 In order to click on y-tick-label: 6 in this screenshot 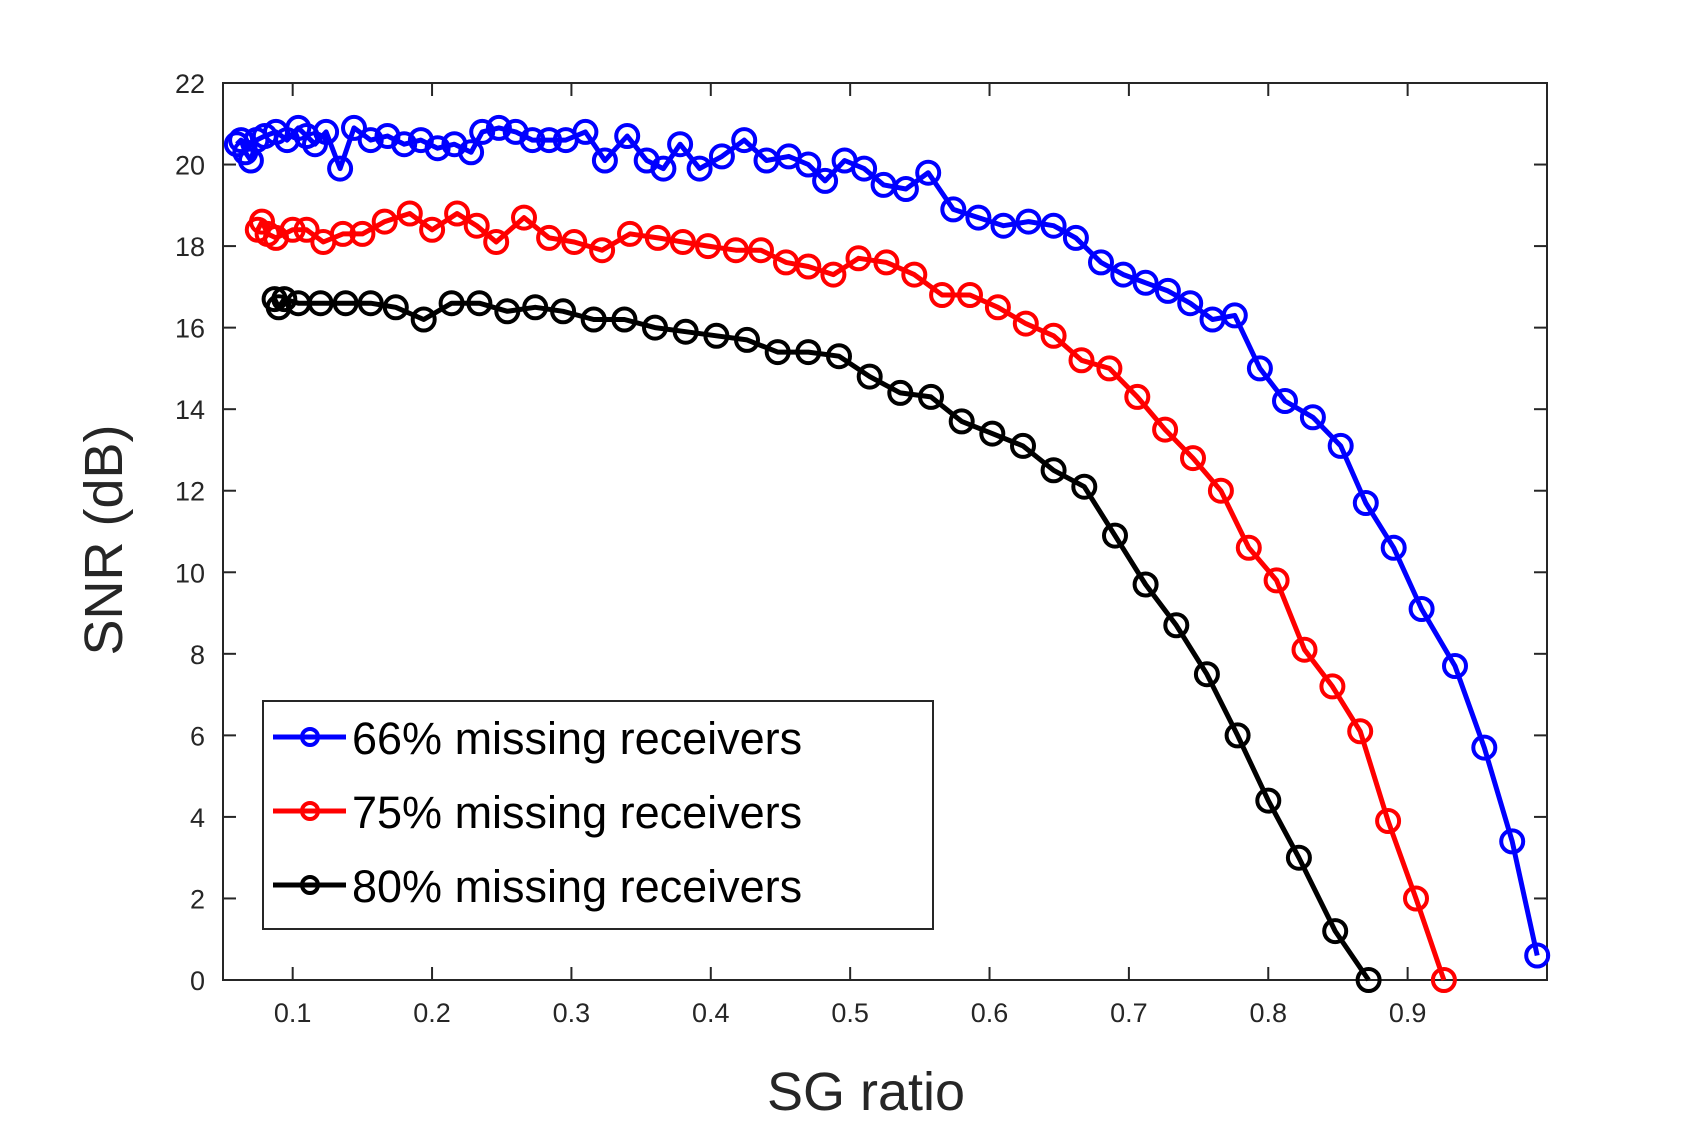, I will do `click(197, 736)`.